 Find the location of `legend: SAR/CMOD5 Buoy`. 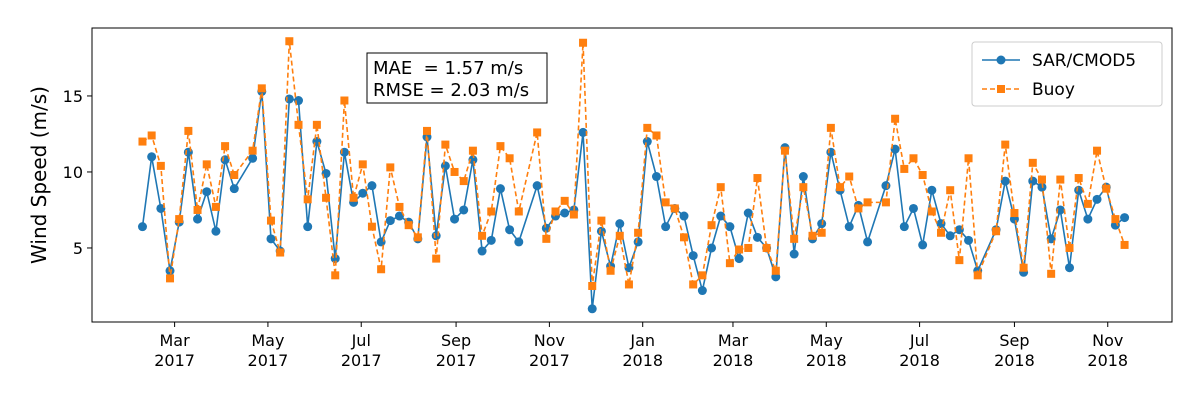

legend: SAR/CMOD5 Buoy is located at coordinates (1067, 74).